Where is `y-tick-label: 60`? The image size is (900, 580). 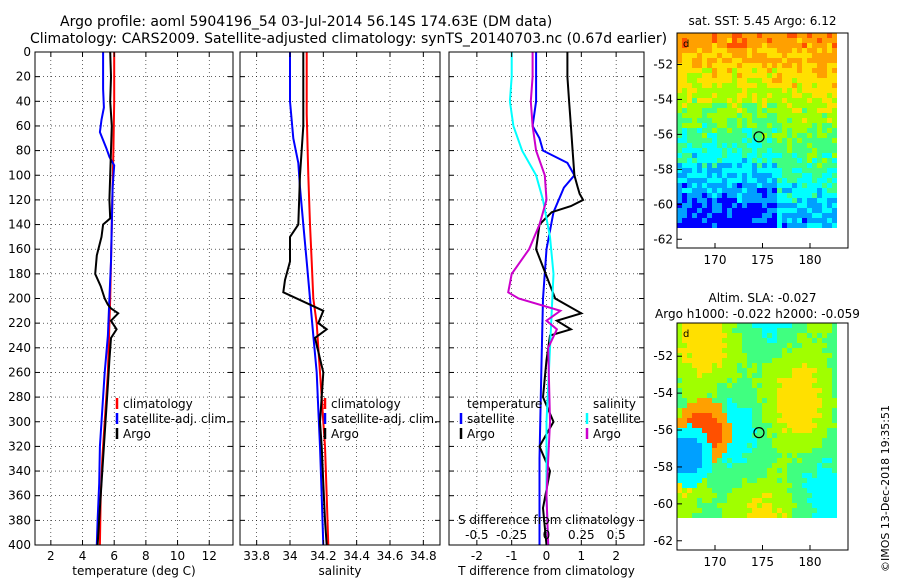
y-tick-label: 60 is located at coordinates (23, 126).